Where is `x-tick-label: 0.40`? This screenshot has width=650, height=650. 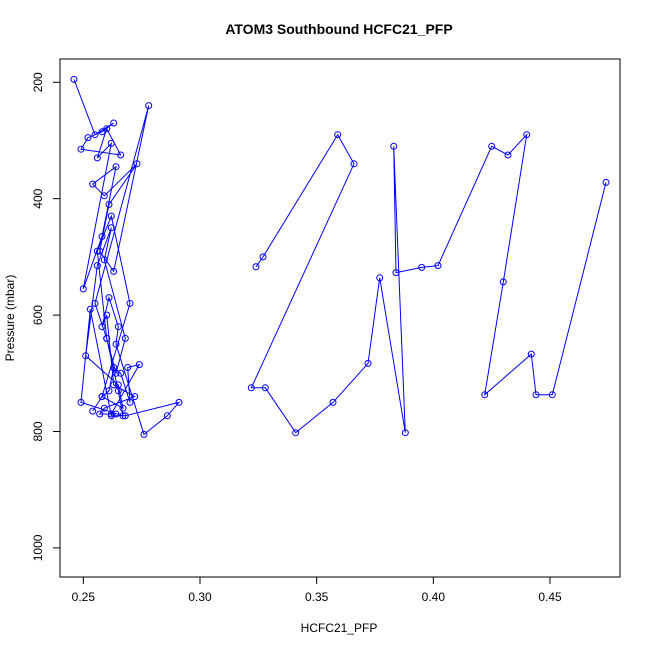 x-tick-label: 0.40 is located at coordinates (434, 597).